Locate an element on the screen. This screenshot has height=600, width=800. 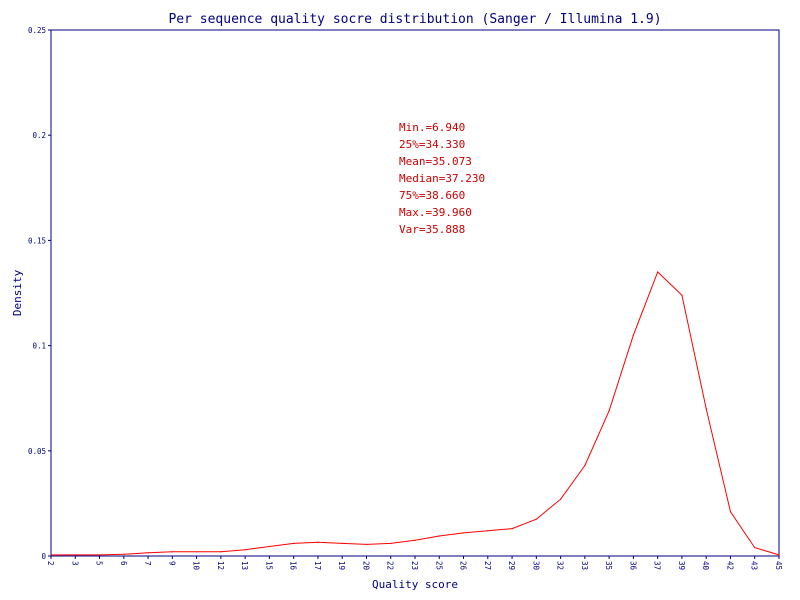
y-tick-label: 0.05 is located at coordinates (37, 451).